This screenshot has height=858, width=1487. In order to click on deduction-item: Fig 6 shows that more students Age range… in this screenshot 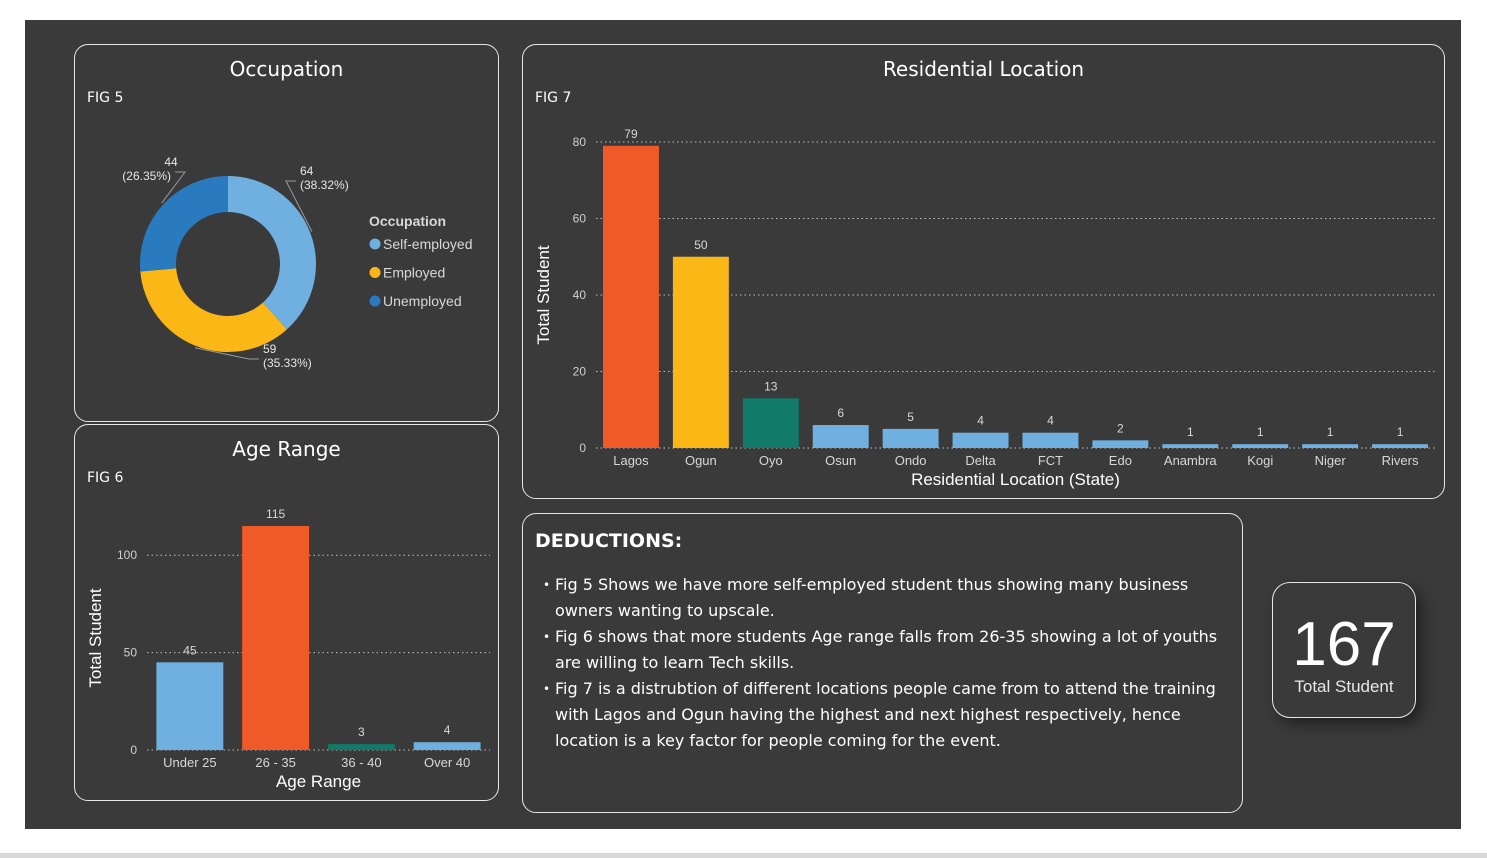, I will do `click(883, 650)`.